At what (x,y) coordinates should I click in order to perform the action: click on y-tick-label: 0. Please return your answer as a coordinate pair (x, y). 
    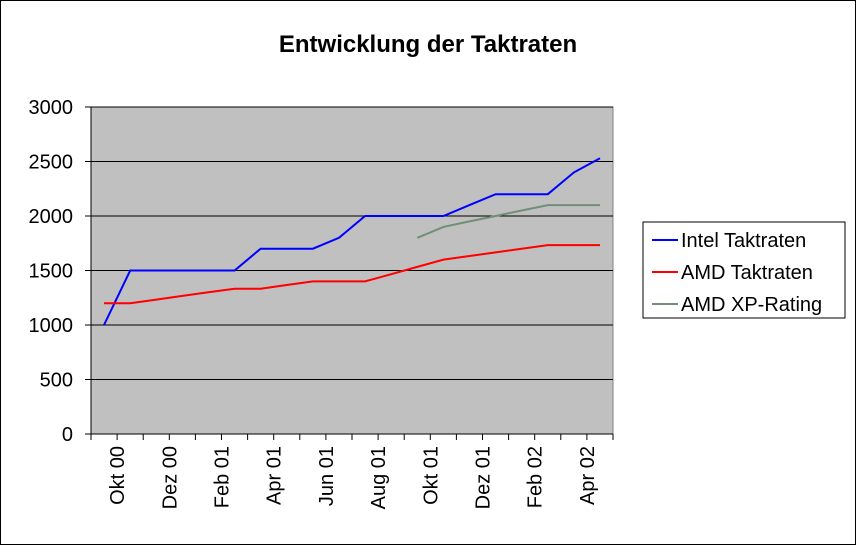
    Looking at the image, I should click on (67, 435).